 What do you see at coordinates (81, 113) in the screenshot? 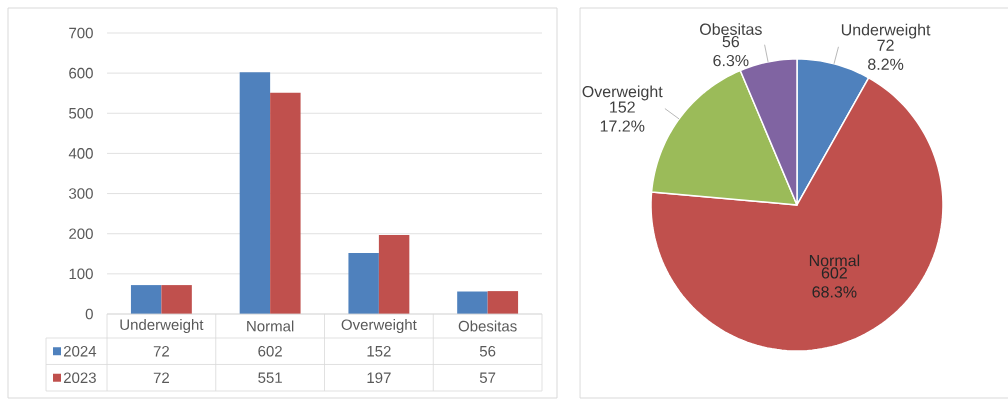
I see `y-tick-label: 500` at bounding box center [81, 113].